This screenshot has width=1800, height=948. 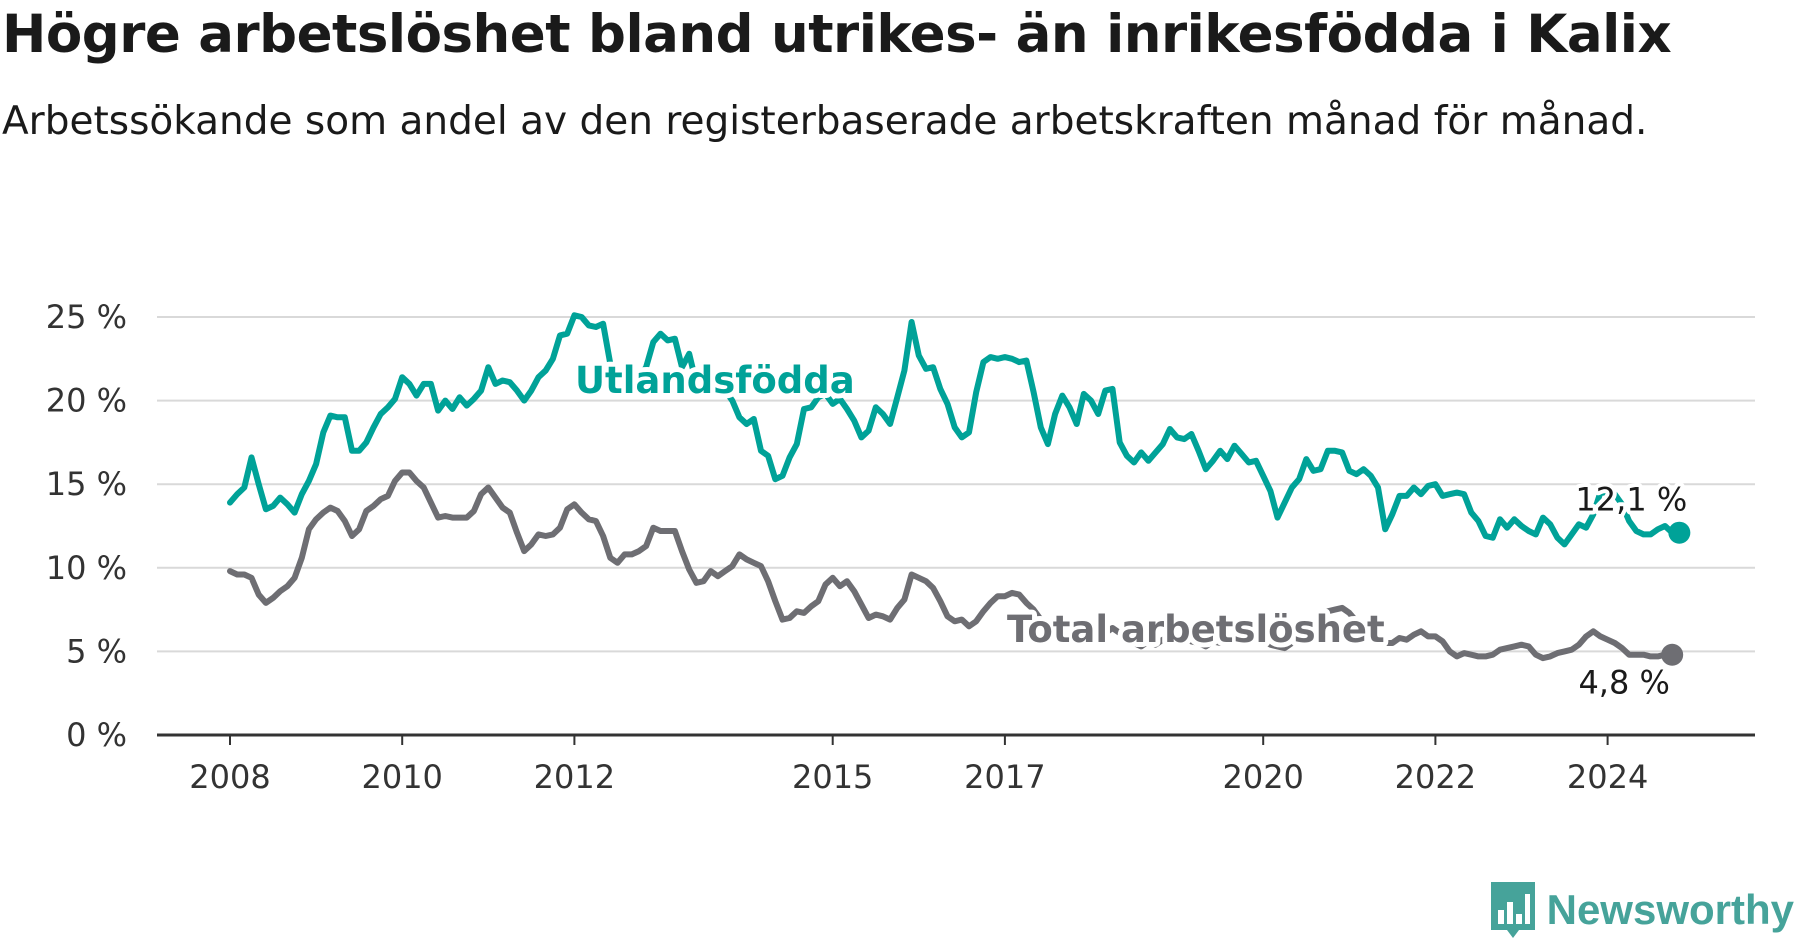 What do you see at coordinates (1435, 777) in the screenshot?
I see `x-tick-label: 2022` at bounding box center [1435, 777].